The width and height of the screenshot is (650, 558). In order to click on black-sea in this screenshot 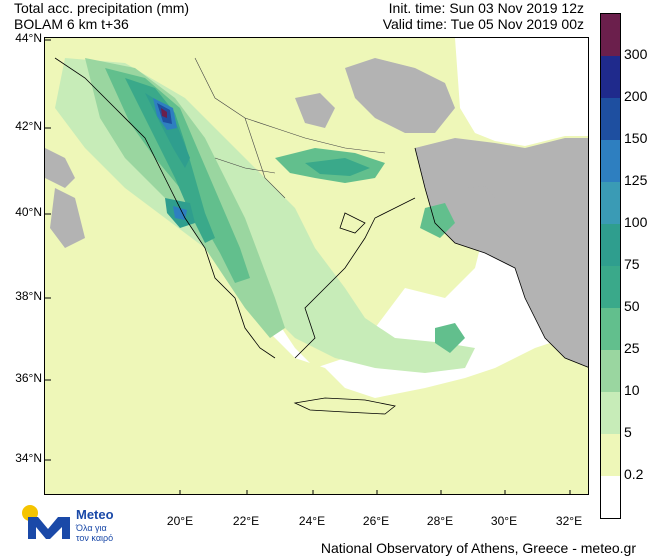, I will do `click(521, 92)`.